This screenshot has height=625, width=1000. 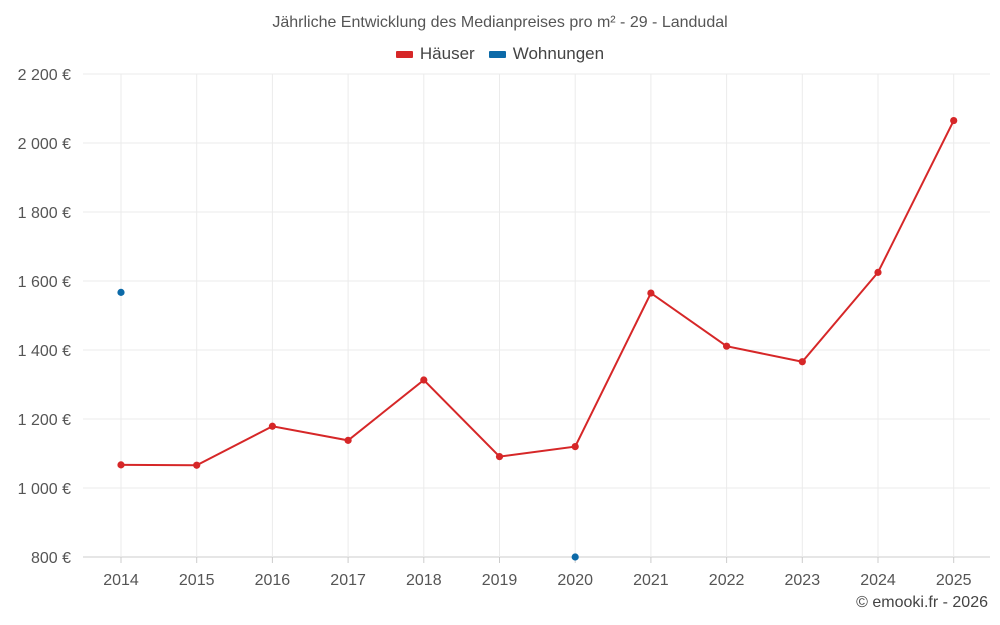 I want to click on x-tick-label: 2022, so click(x=727, y=580).